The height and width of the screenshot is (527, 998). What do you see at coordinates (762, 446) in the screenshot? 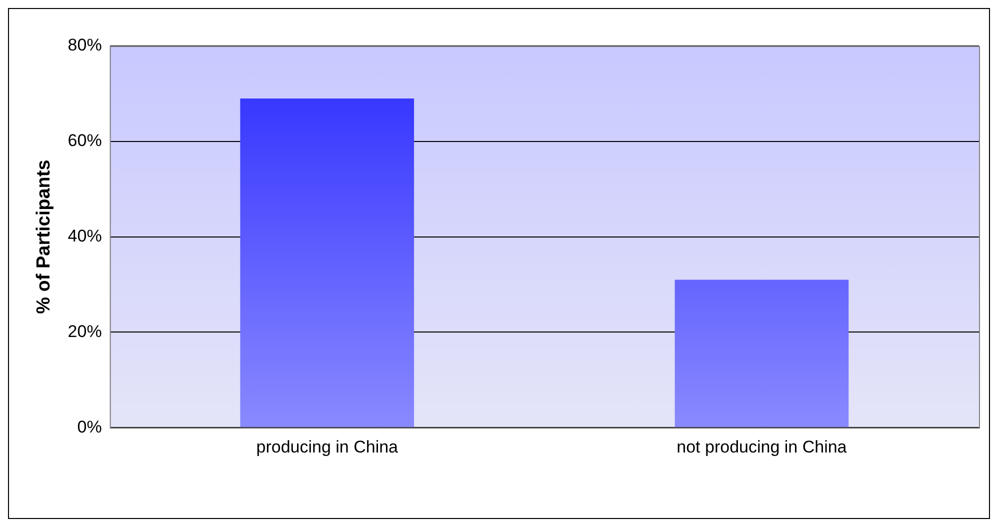
I see `x-tick-label: not producing in China` at bounding box center [762, 446].